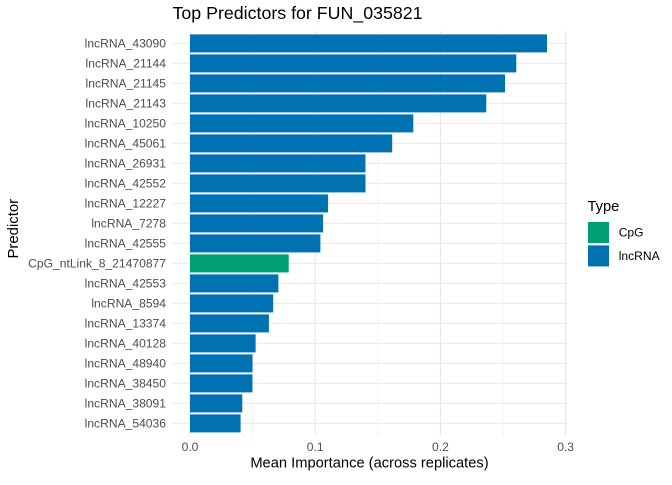 The width and height of the screenshot is (672, 485). I want to click on svg-text: lncRNA_21145, so click(126, 84).